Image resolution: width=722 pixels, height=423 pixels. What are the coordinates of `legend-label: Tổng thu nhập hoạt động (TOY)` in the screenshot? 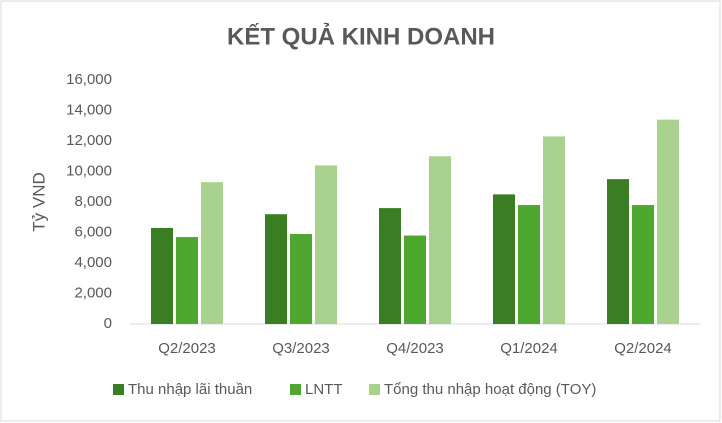 It's located at (490, 389).